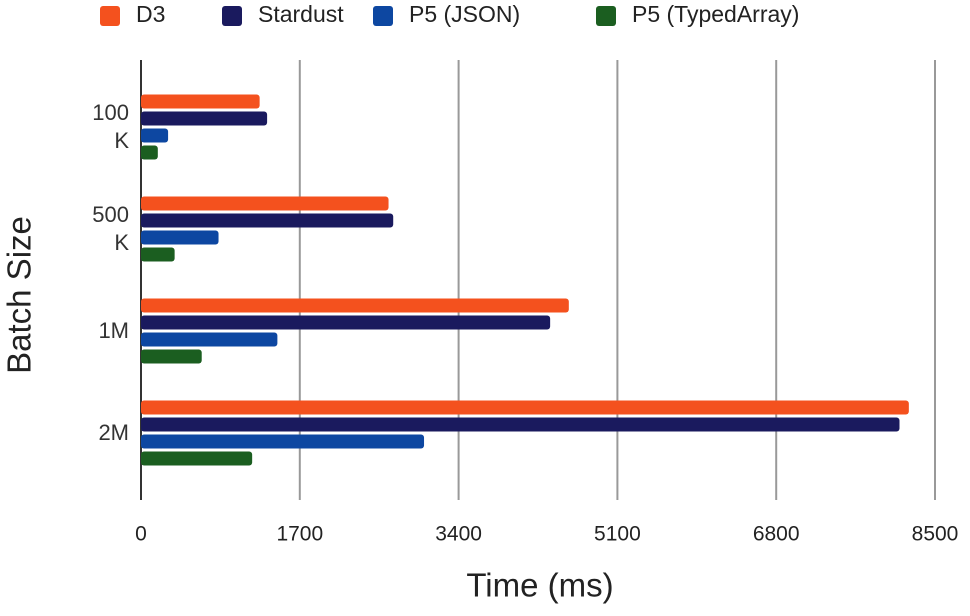 This screenshot has width=970, height=616. I want to click on legend-label: D3, so click(150, 14).